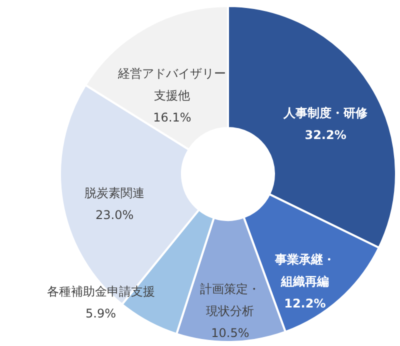 The image size is (400, 346). What do you see at coordinates (325, 113) in the screenshot?
I see `slice-label: 人事制度・研修` at bounding box center [325, 113].